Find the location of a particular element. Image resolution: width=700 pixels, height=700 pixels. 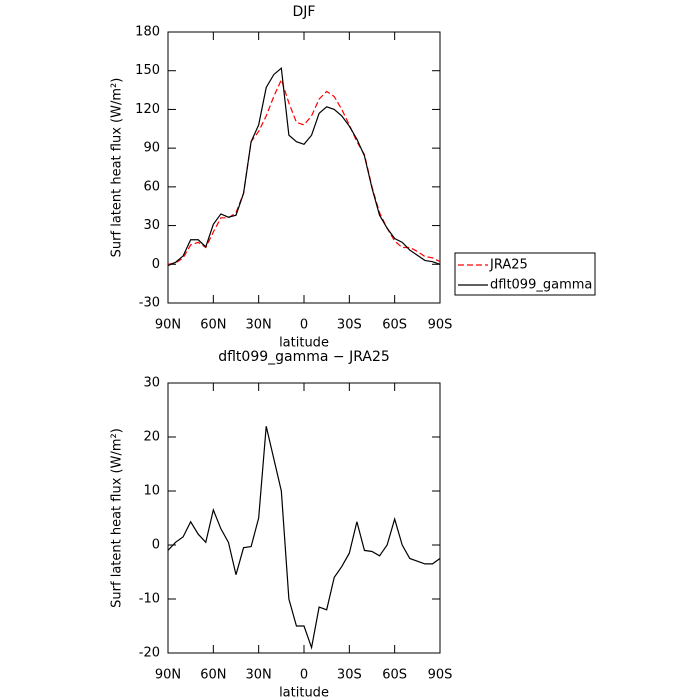

y-tick-label: -20 is located at coordinates (149, 653).